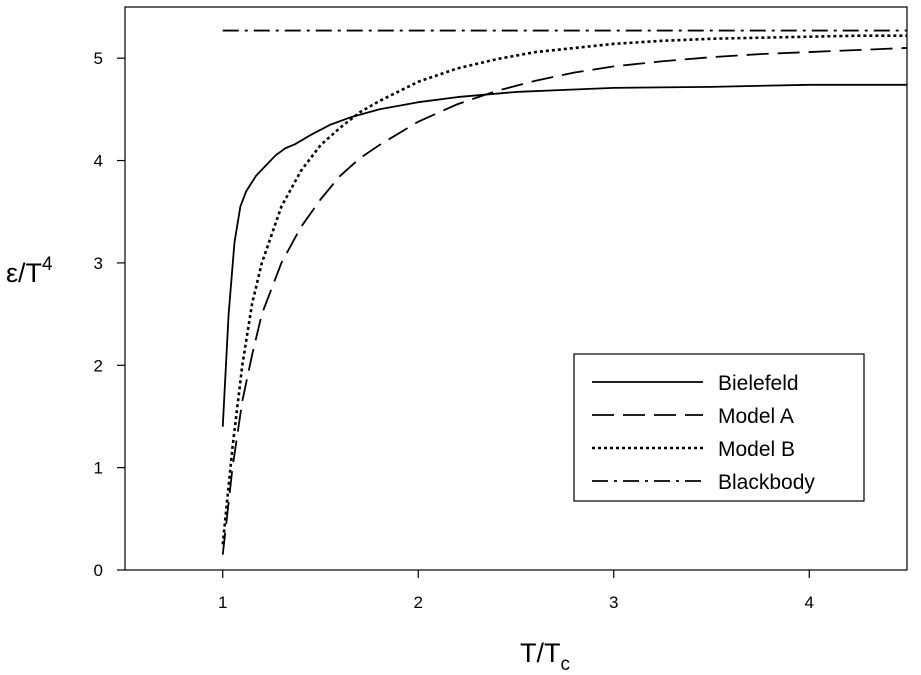 This screenshot has height=675, width=921. What do you see at coordinates (98, 365) in the screenshot?
I see `y-tick-label-2: 2` at bounding box center [98, 365].